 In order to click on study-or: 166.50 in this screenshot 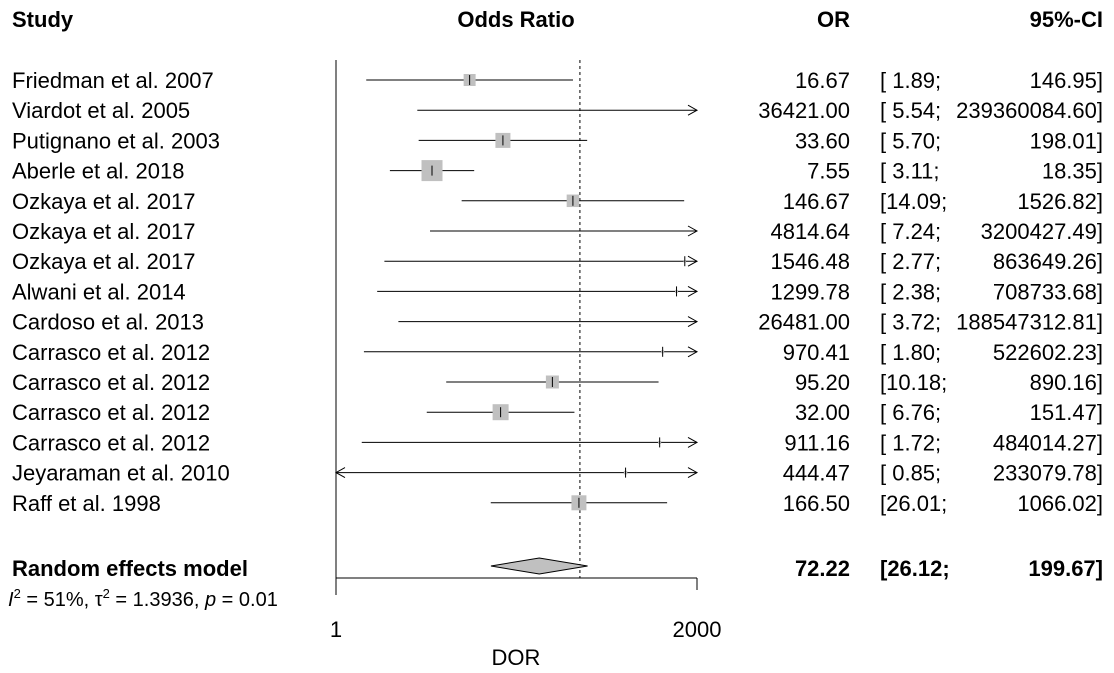, I will do `click(816, 503)`.